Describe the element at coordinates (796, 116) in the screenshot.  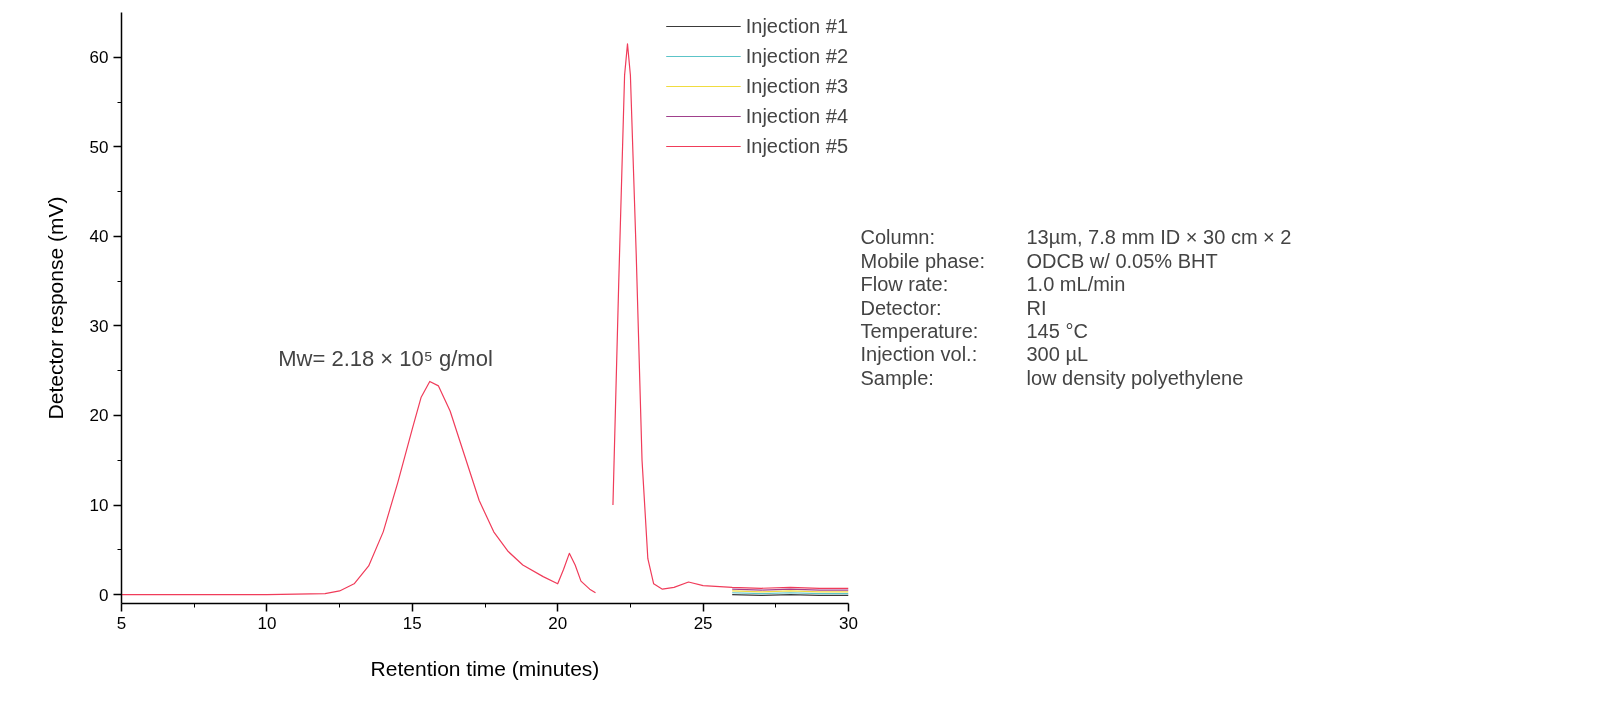
I see `legend-label: Injection #4` at that location.